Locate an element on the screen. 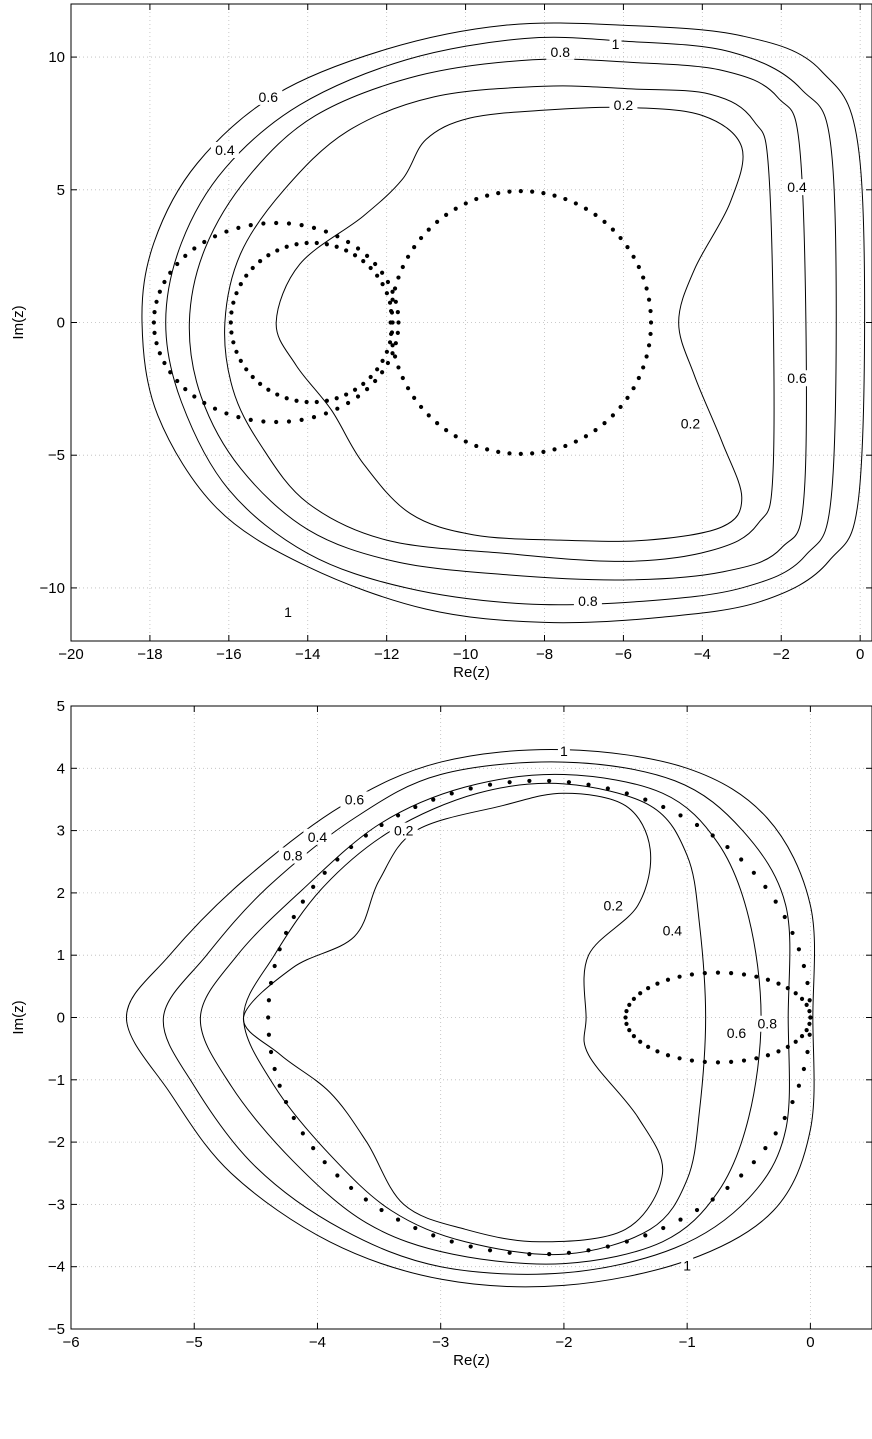 This screenshot has height=1439, width=872. x-tick-label: −18 is located at coordinates (149, 654).